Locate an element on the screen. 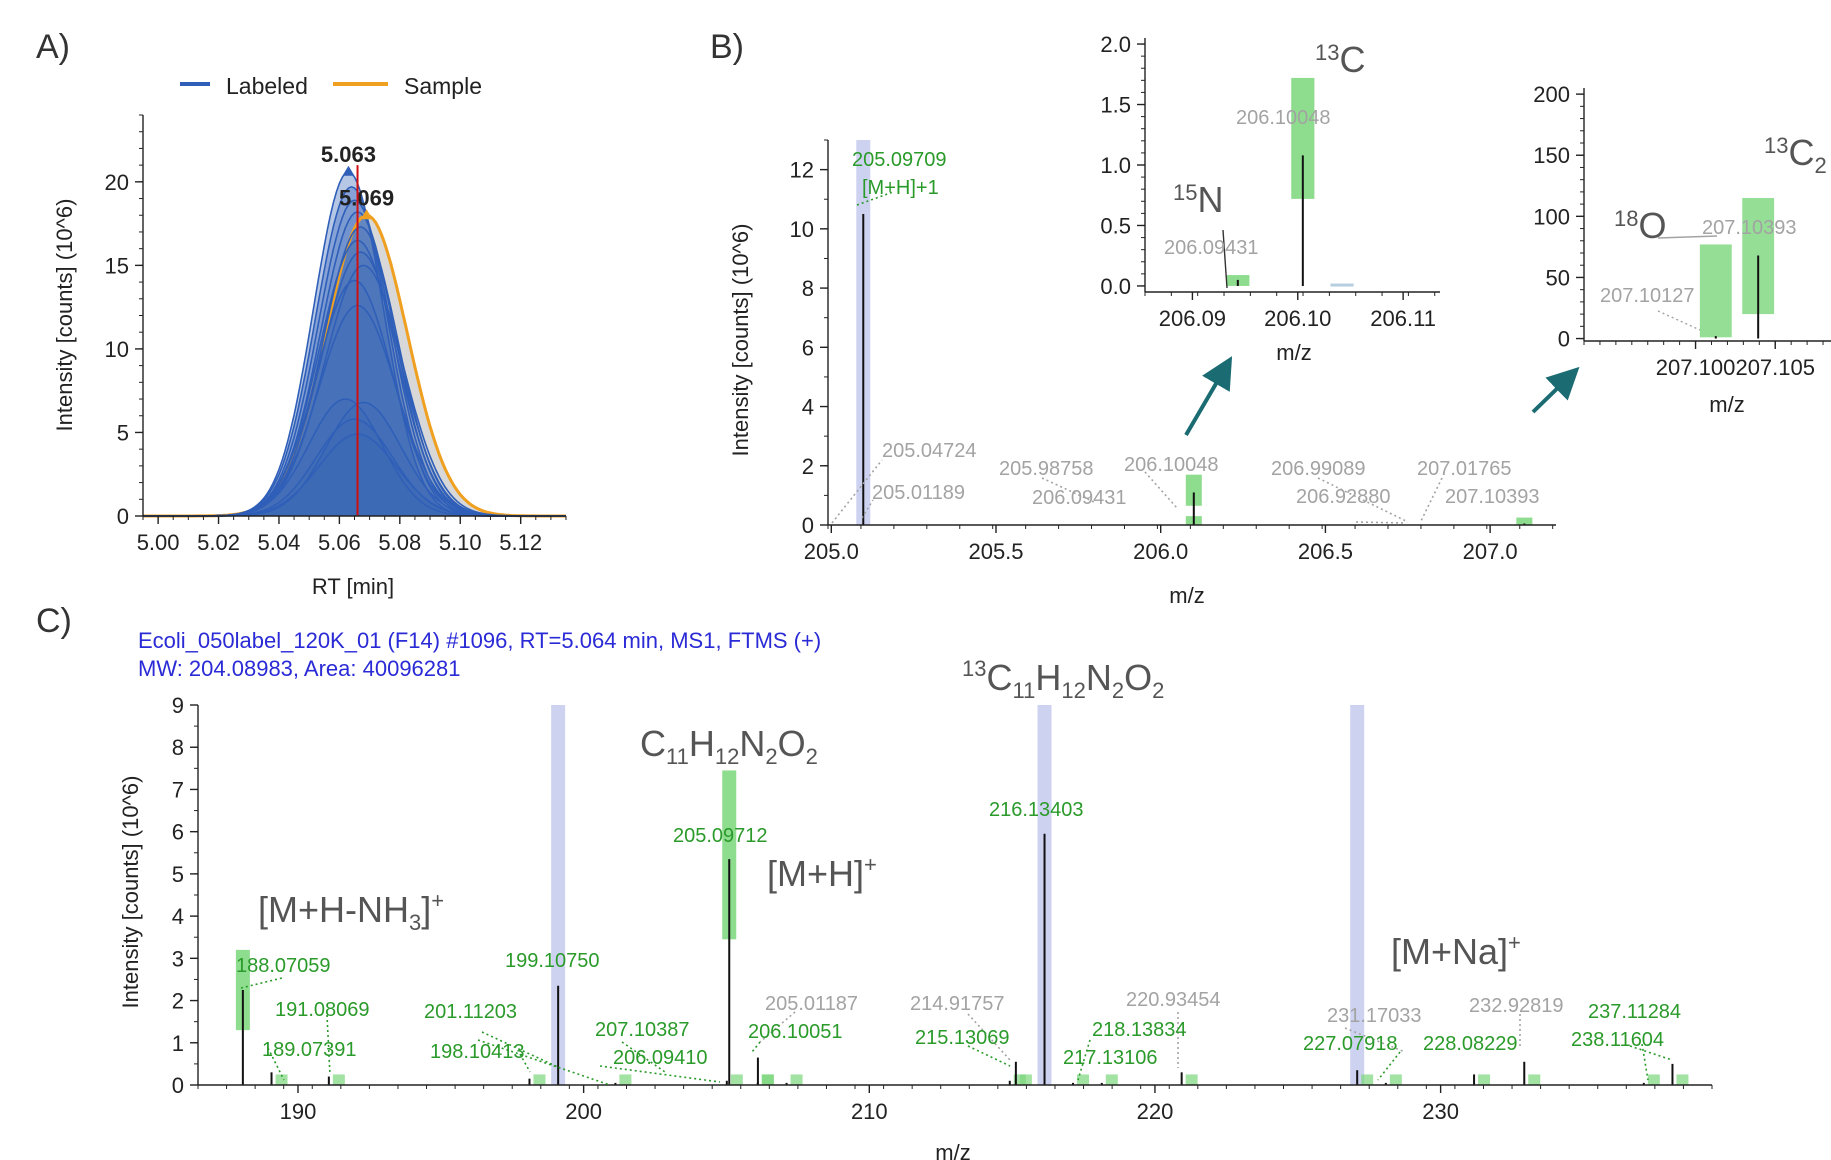  y-tick-label: 50 is located at coordinates (1558, 277).